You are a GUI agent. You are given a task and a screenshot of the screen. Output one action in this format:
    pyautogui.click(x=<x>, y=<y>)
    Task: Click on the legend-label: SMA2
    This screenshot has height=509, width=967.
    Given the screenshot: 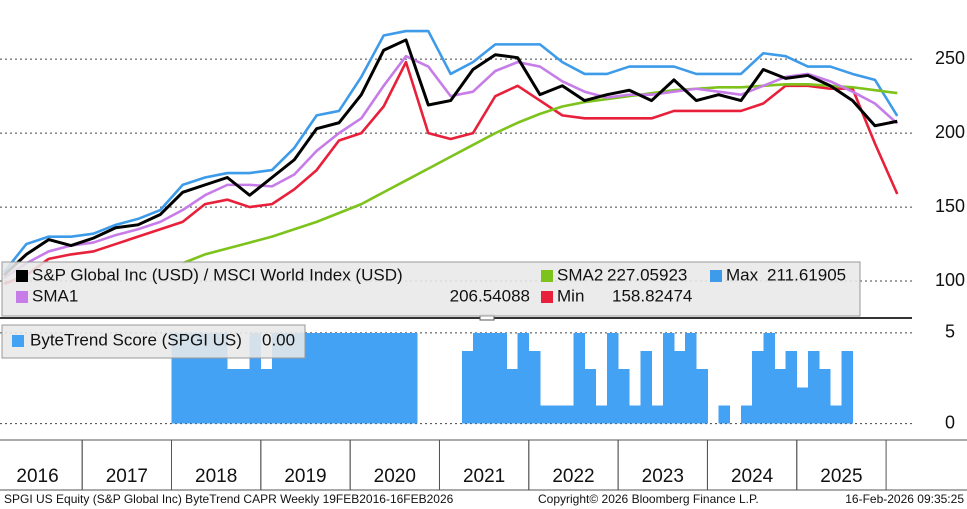 What is the action you would take?
    pyautogui.click(x=580, y=274)
    